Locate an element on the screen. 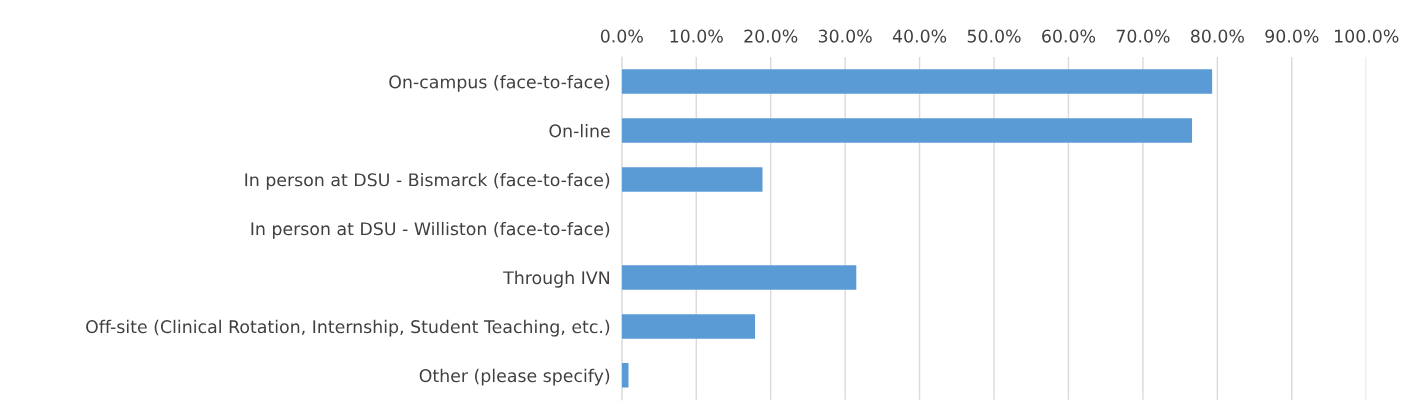  x-tick-label: 60.0% is located at coordinates (1069, 36).